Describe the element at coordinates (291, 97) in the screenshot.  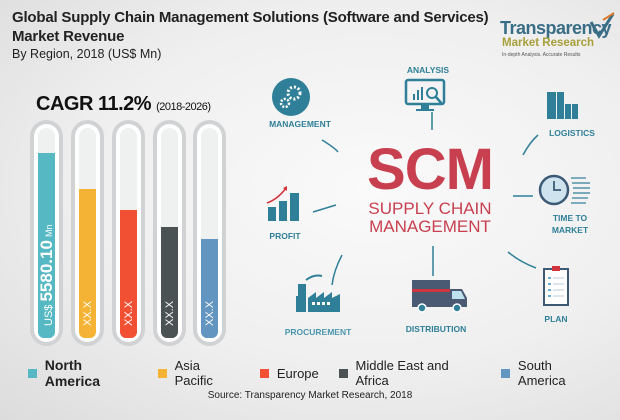
I see `gears-icon` at that location.